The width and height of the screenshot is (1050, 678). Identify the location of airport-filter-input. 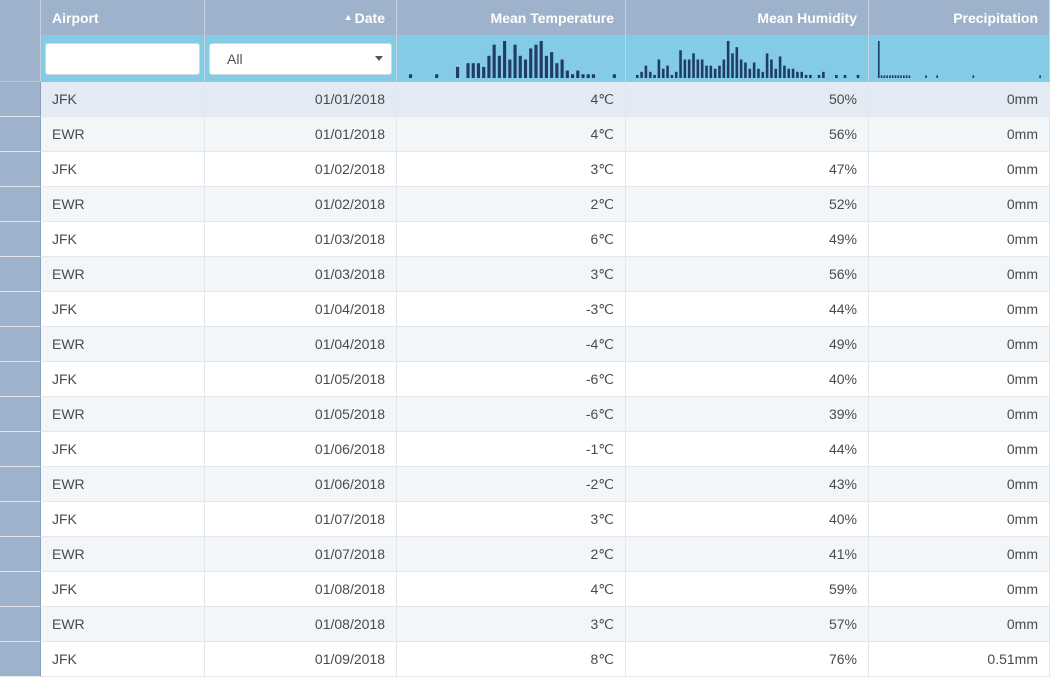
(122, 58).